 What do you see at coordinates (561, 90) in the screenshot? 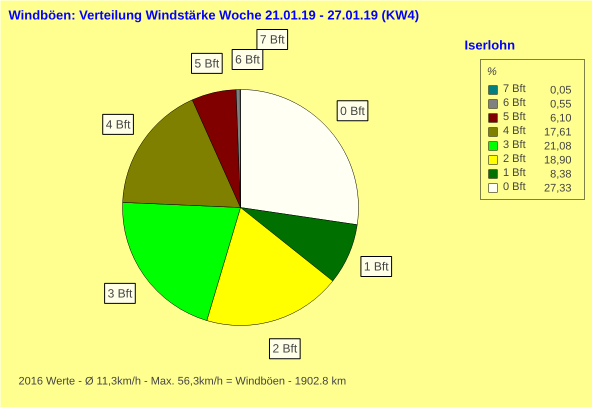
I see `data-label: 0,05` at bounding box center [561, 90].